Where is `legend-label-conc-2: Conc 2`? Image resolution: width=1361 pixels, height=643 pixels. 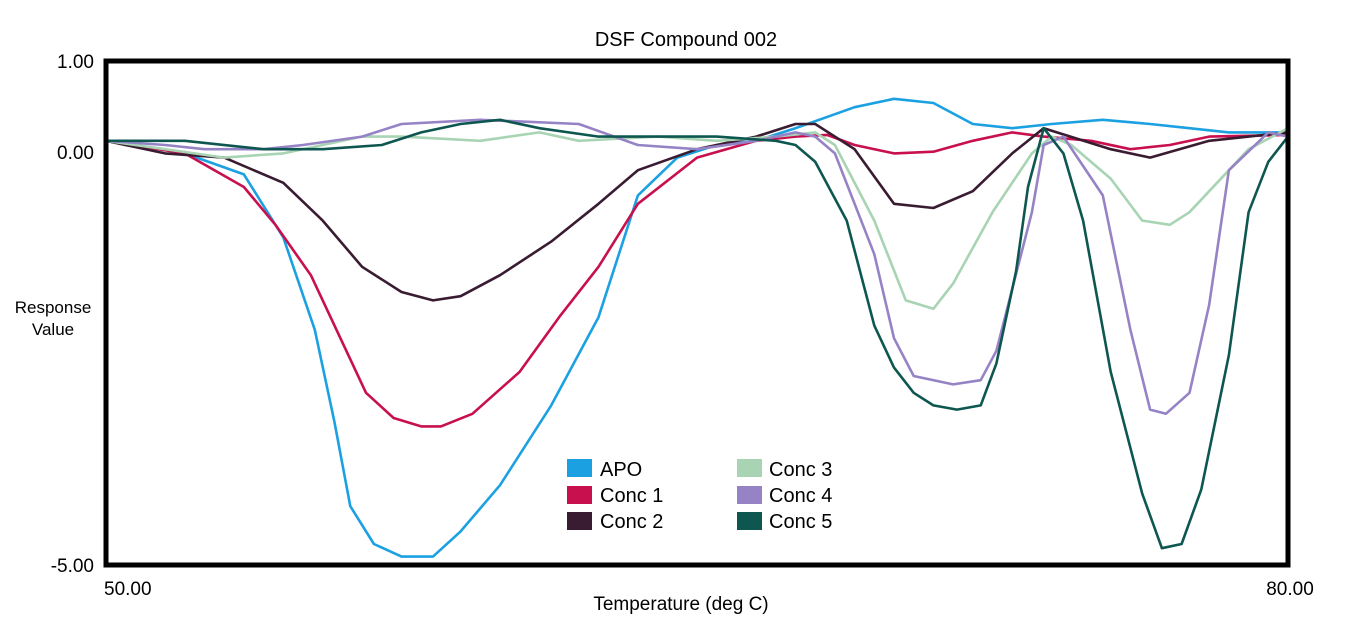 legend-label-conc-2: Conc 2 is located at coordinates (631, 522).